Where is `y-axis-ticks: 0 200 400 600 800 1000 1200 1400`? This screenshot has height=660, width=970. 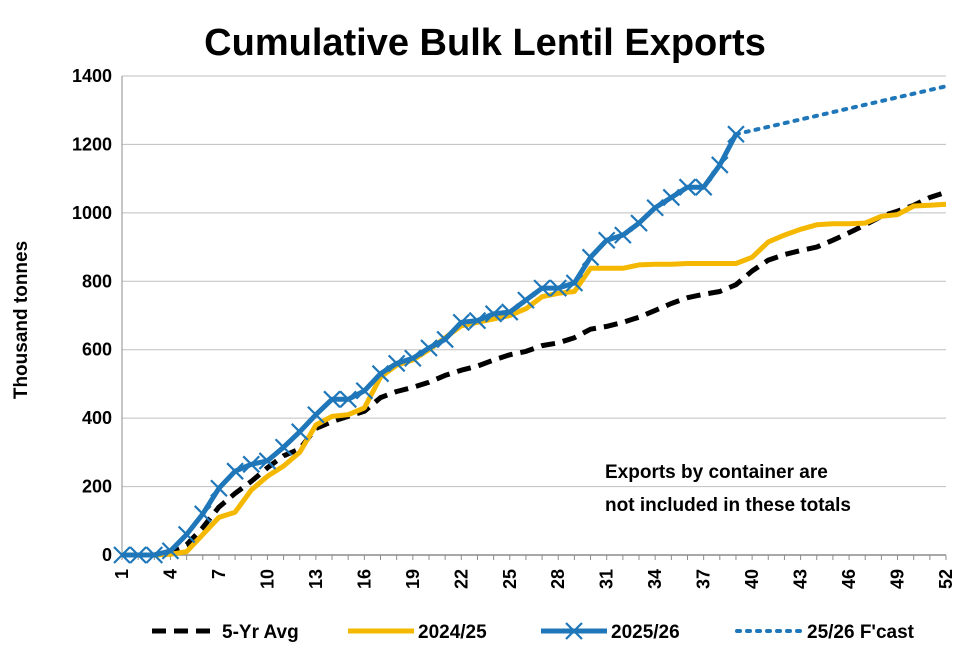 y-axis-ticks: 0 200 400 600 800 1000 1200 1400 is located at coordinates (92, 315).